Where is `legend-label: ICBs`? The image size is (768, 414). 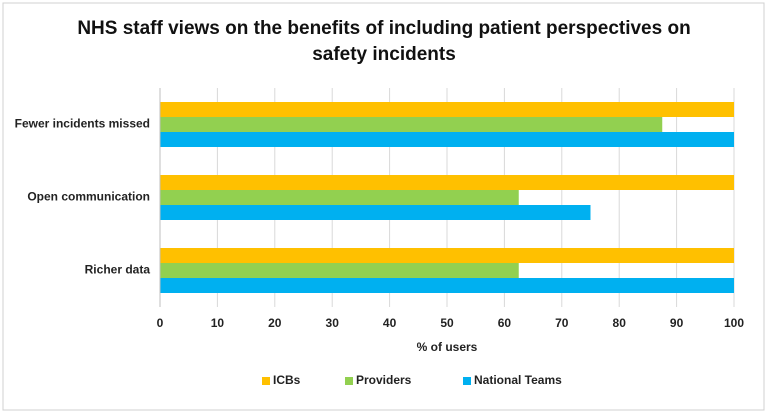 legend-label: ICBs is located at coordinates (287, 380).